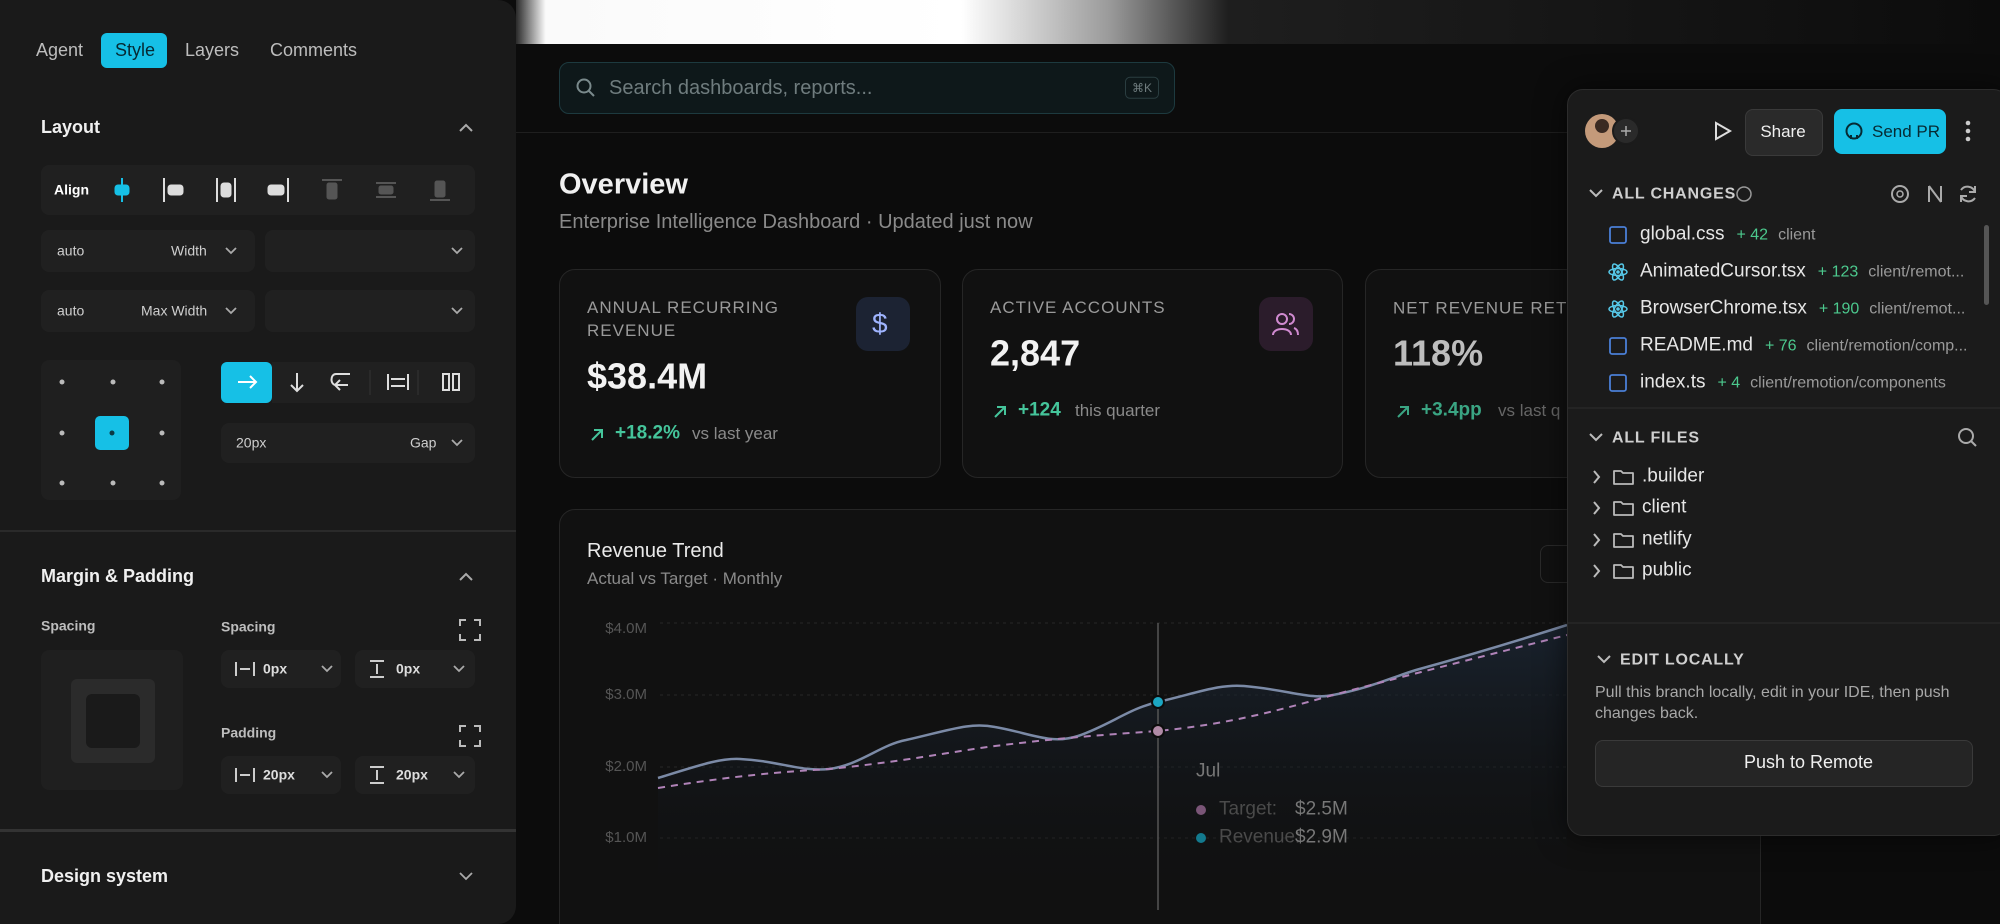 Image resolution: width=2000 pixels, height=924 pixels. Describe the element at coordinates (1809, 762) in the screenshot. I see `push-label: Push to Remote` at that location.